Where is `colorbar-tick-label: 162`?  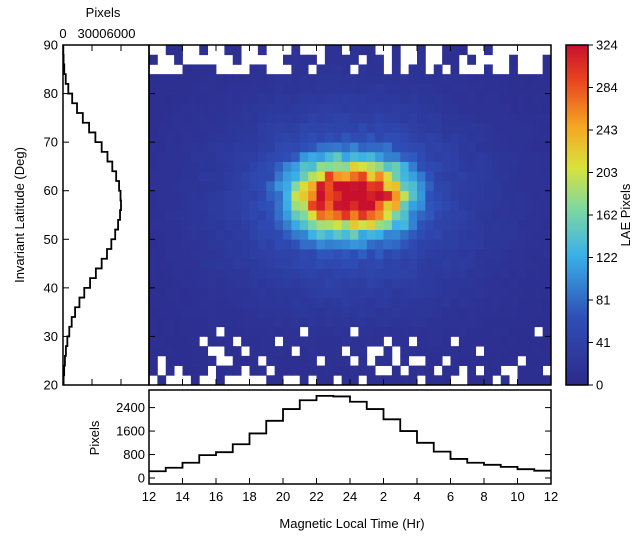
colorbar-tick-label: 162 is located at coordinates (607, 215).